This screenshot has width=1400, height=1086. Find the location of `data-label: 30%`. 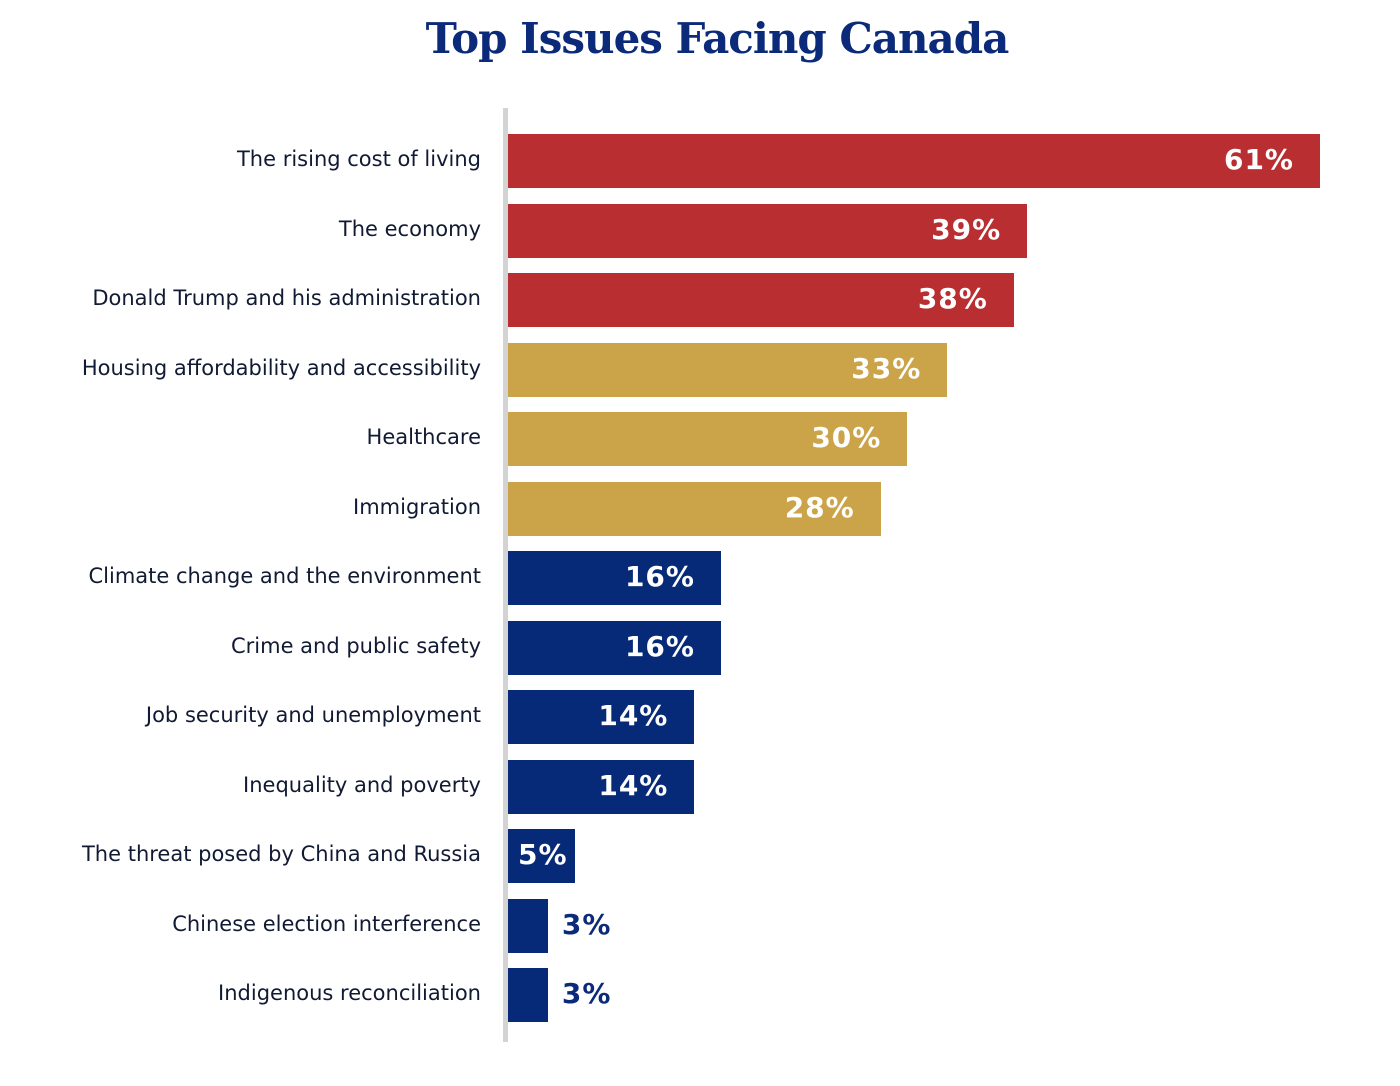

data-label: 30% is located at coordinates (846, 437).